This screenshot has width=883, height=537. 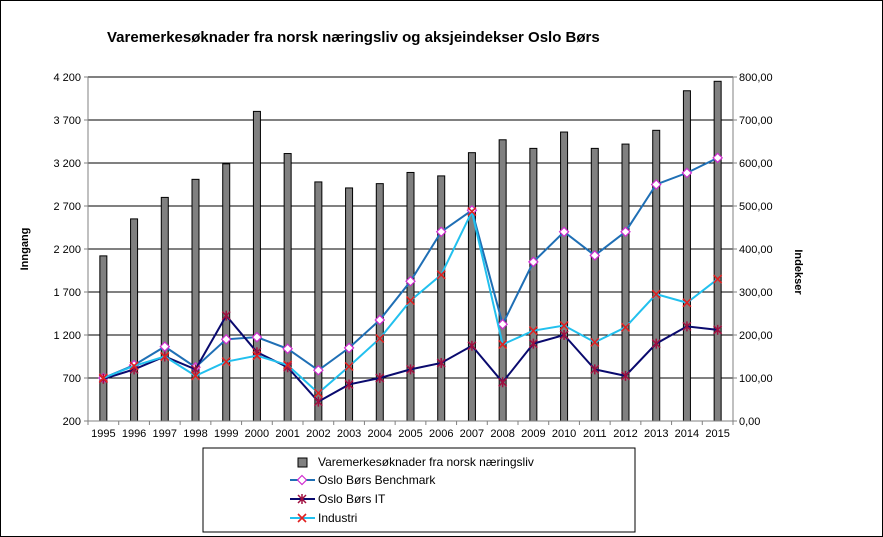 I want to click on x-tick-label: 2005, so click(x=410, y=434).